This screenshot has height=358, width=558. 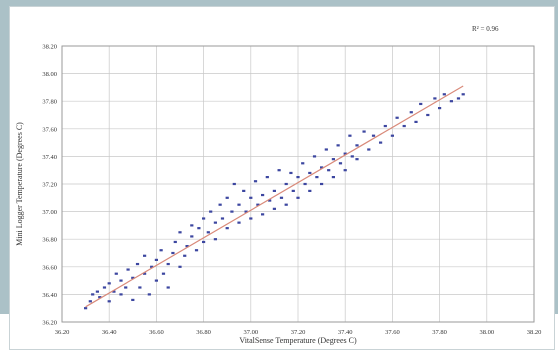 What do you see at coordinates (156, 332) in the screenshot?
I see `x-tick-label: 36.60` at bounding box center [156, 332].